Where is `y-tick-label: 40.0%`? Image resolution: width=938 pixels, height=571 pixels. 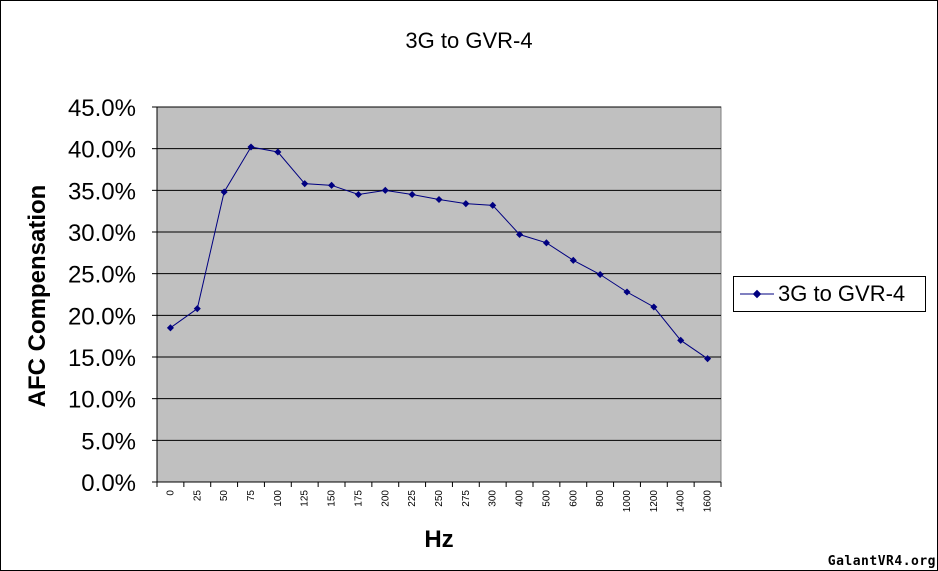 y-tick-label: 40.0% is located at coordinates (102, 150).